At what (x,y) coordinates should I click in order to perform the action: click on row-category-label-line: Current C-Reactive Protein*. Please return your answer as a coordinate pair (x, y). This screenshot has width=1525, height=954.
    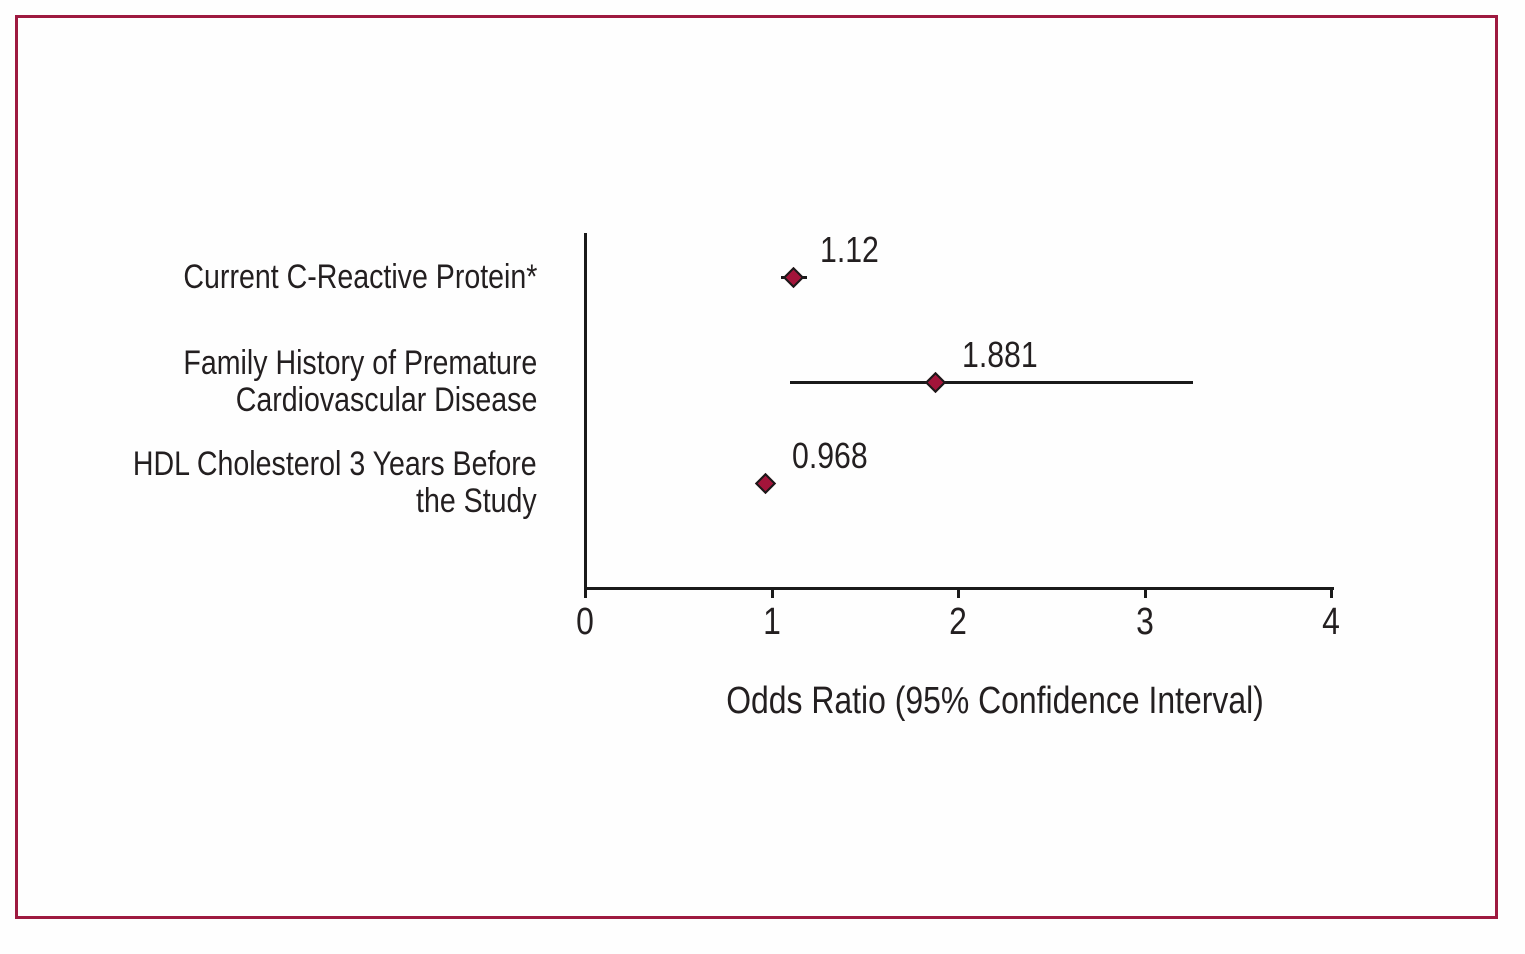
    Looking at the image, I should click on (360, 276).